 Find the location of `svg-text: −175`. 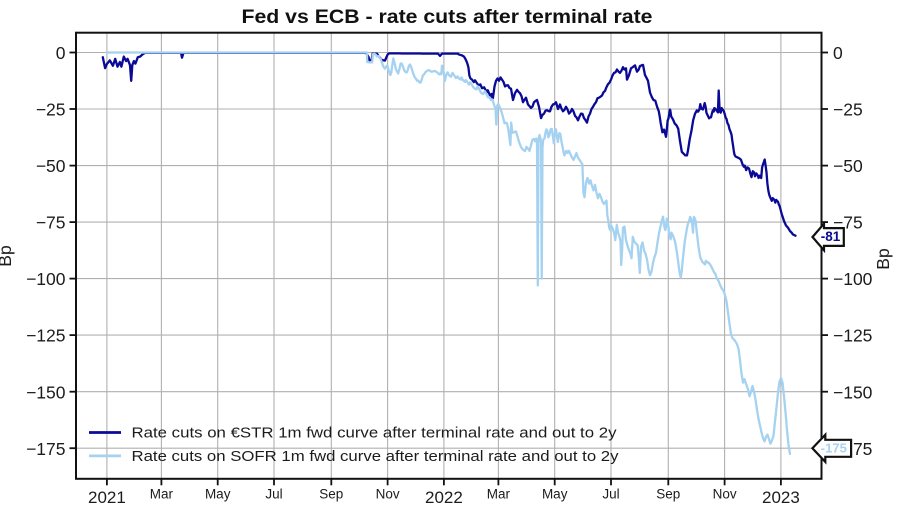

svg-text: −175 is located at coordinates (45, 449).